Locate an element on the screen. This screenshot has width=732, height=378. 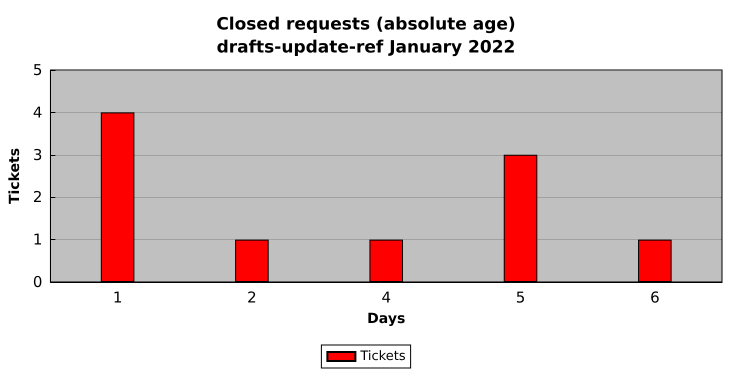
y-tick-label: 1 is located at coordinates (37, 239).